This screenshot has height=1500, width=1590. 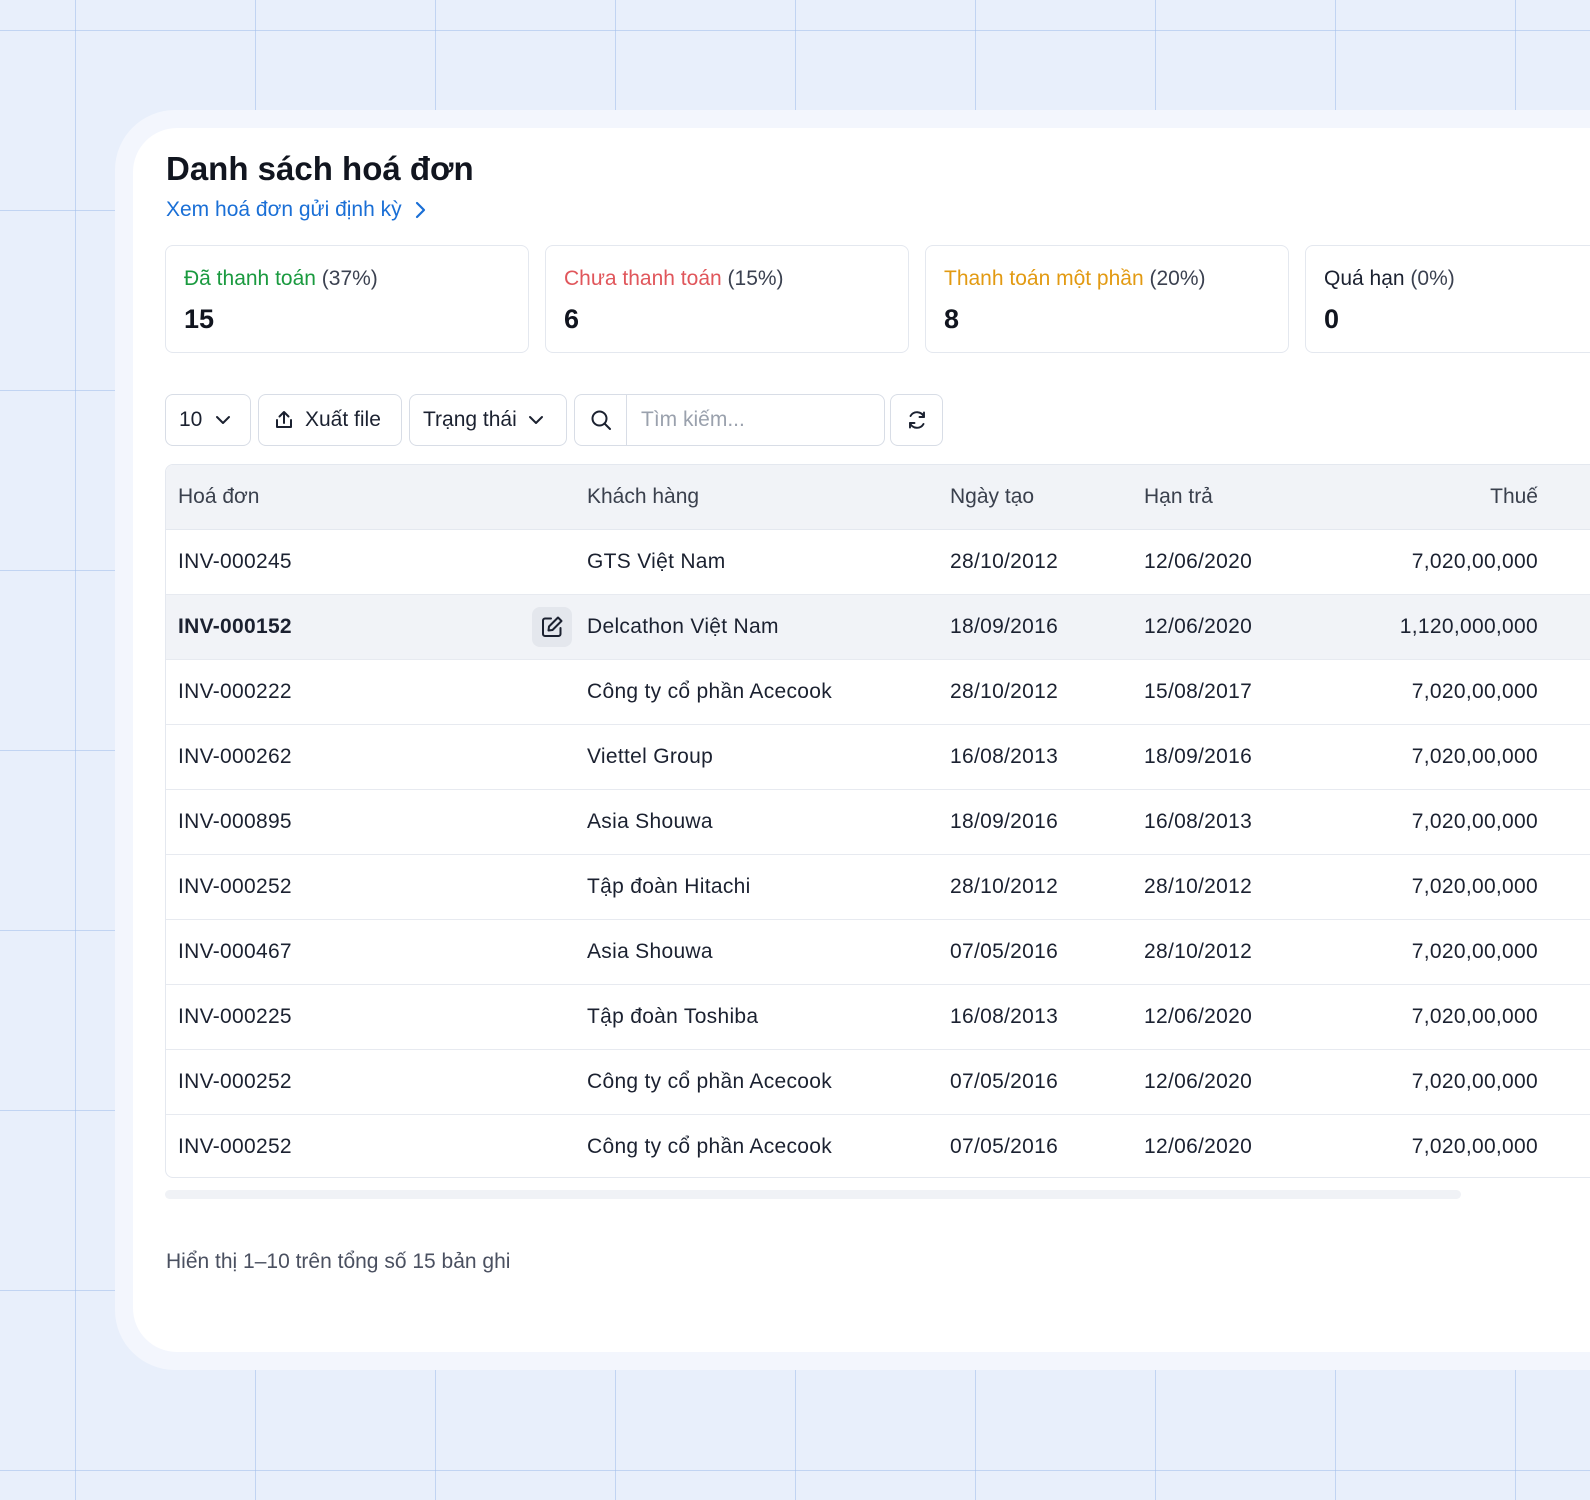 I want to click on stat-value-overdue: 0, so click(x=1332, y=319).